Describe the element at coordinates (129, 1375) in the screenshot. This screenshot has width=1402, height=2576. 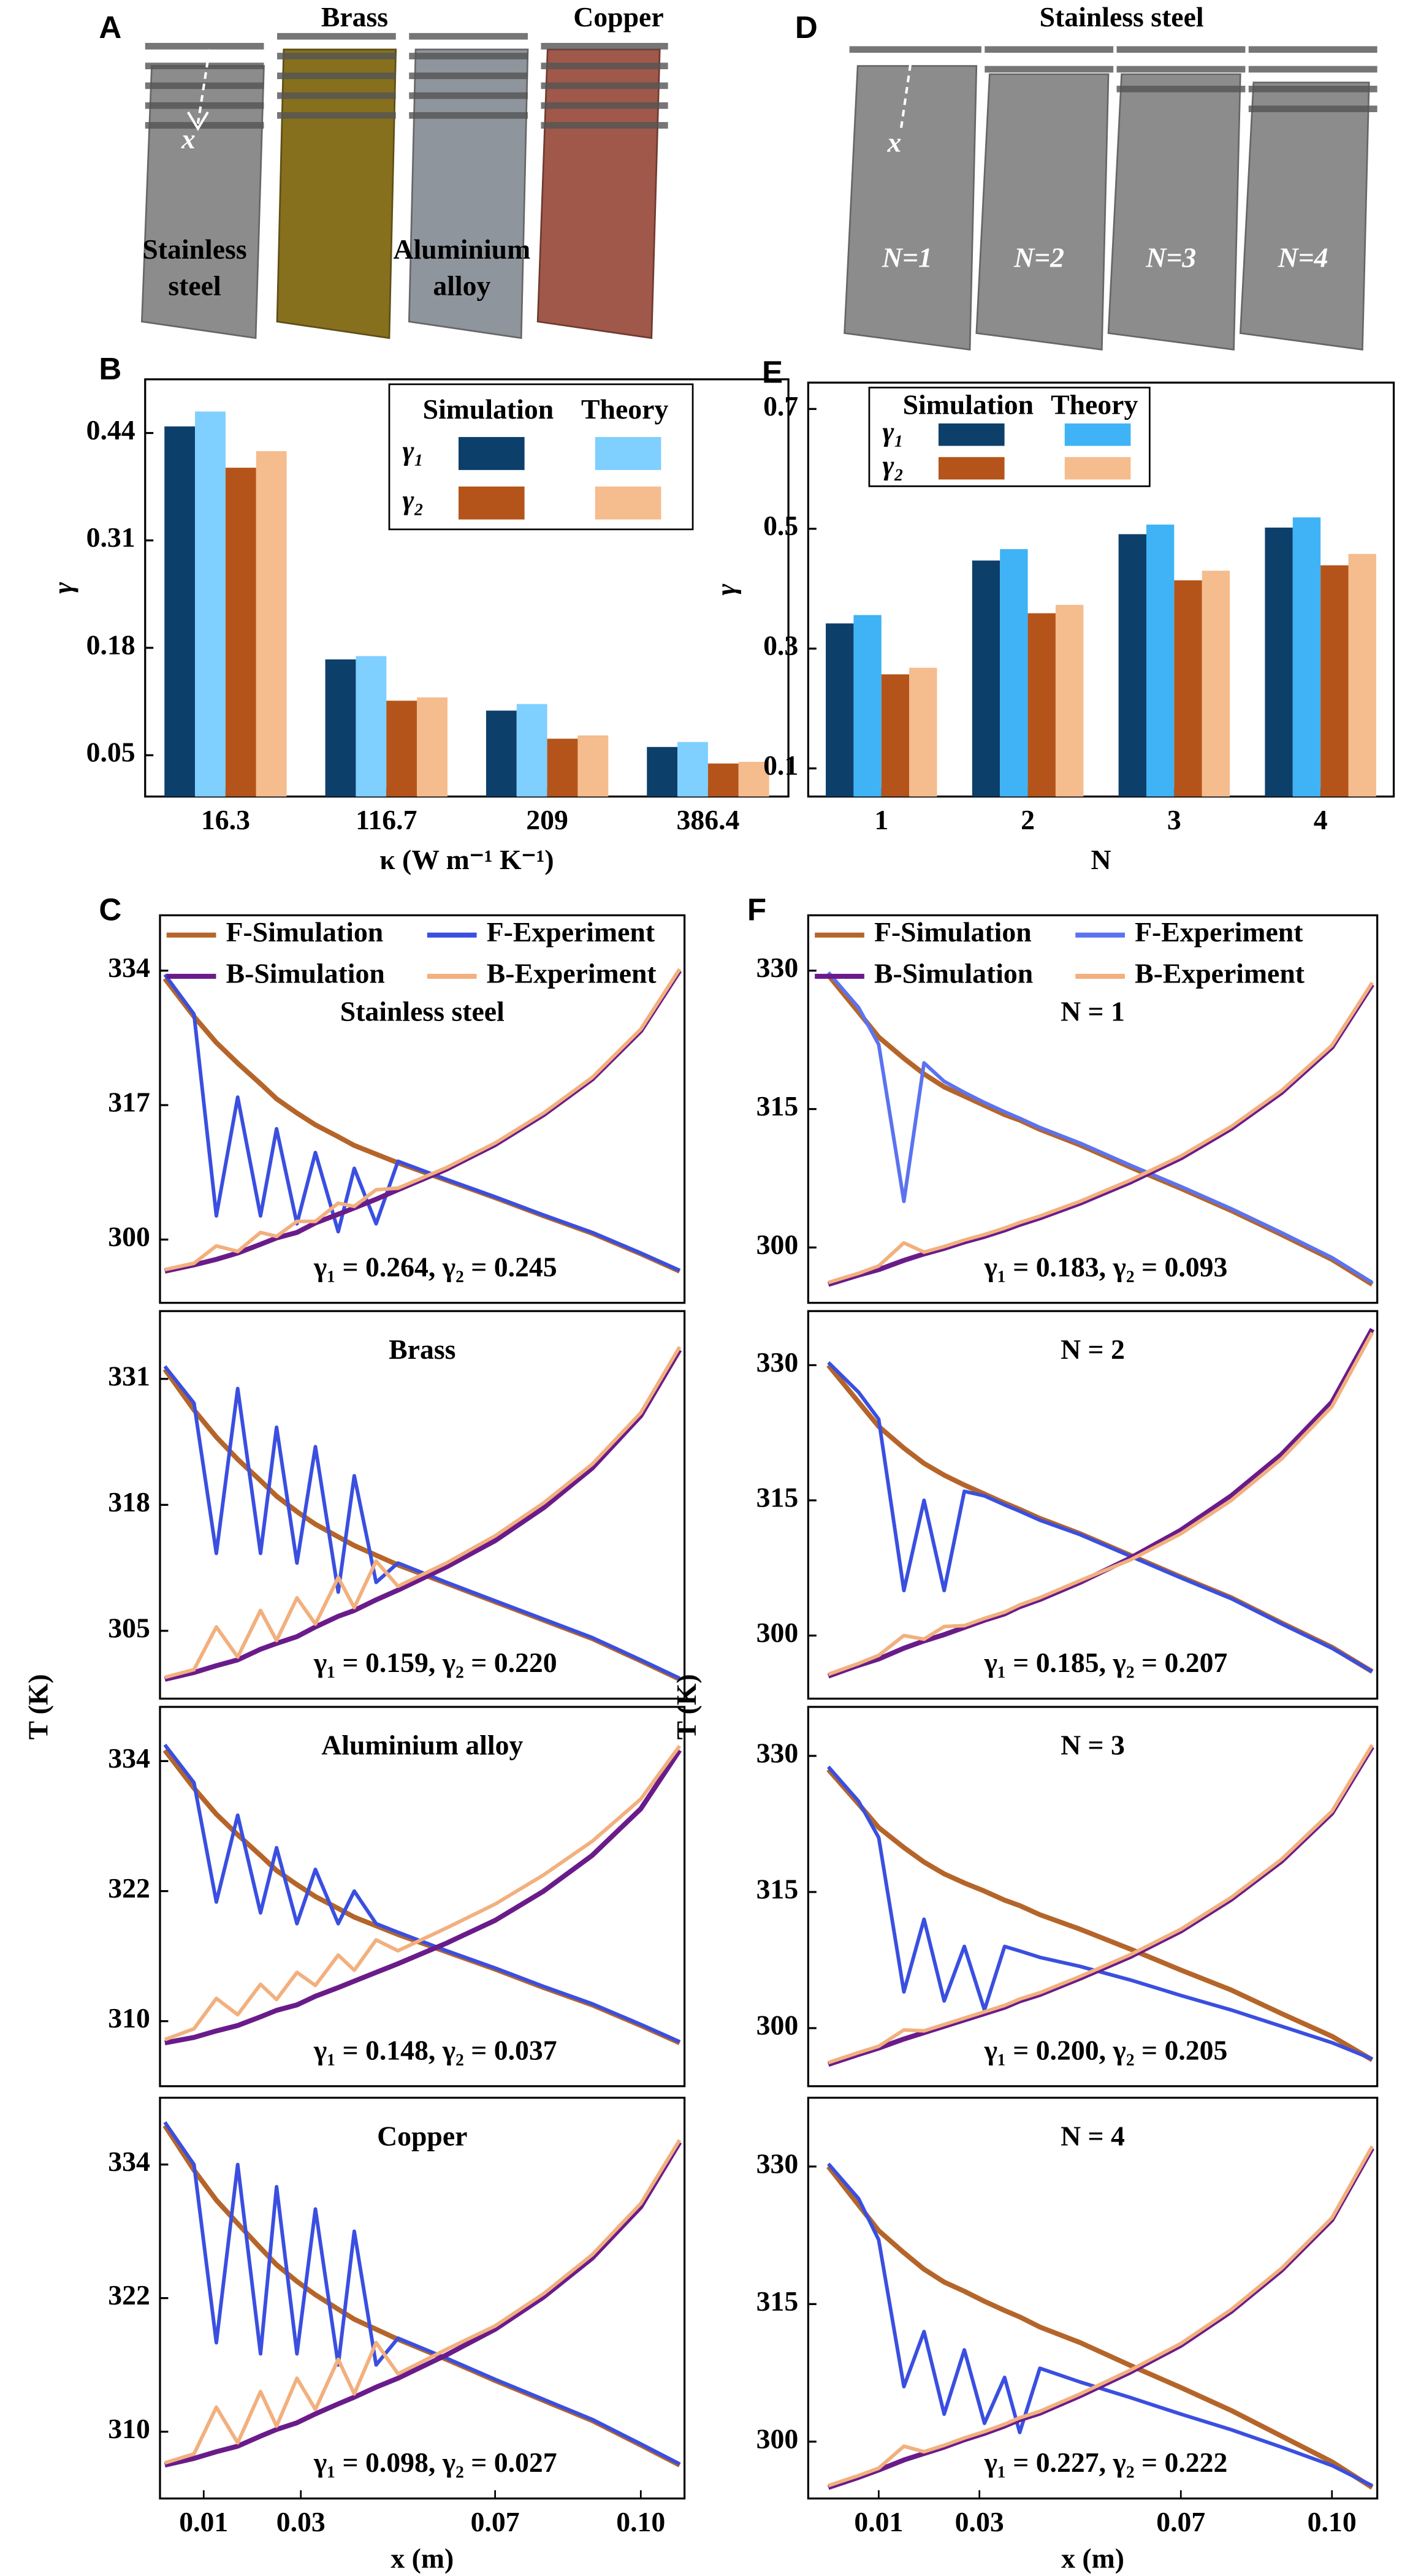
I see `y-tick-label: 331` at that location.